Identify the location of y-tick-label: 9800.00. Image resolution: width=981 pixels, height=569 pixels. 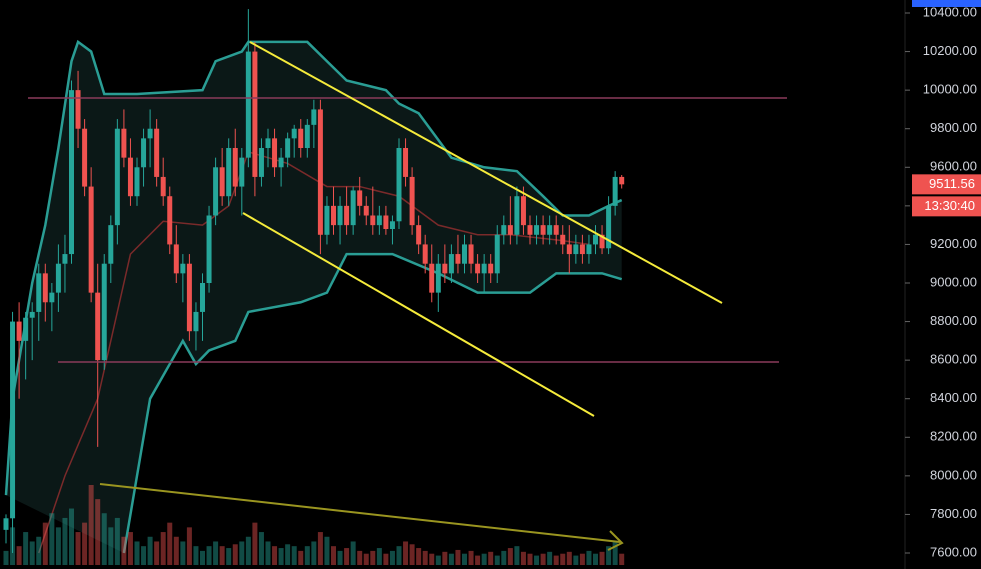
(953, 127).